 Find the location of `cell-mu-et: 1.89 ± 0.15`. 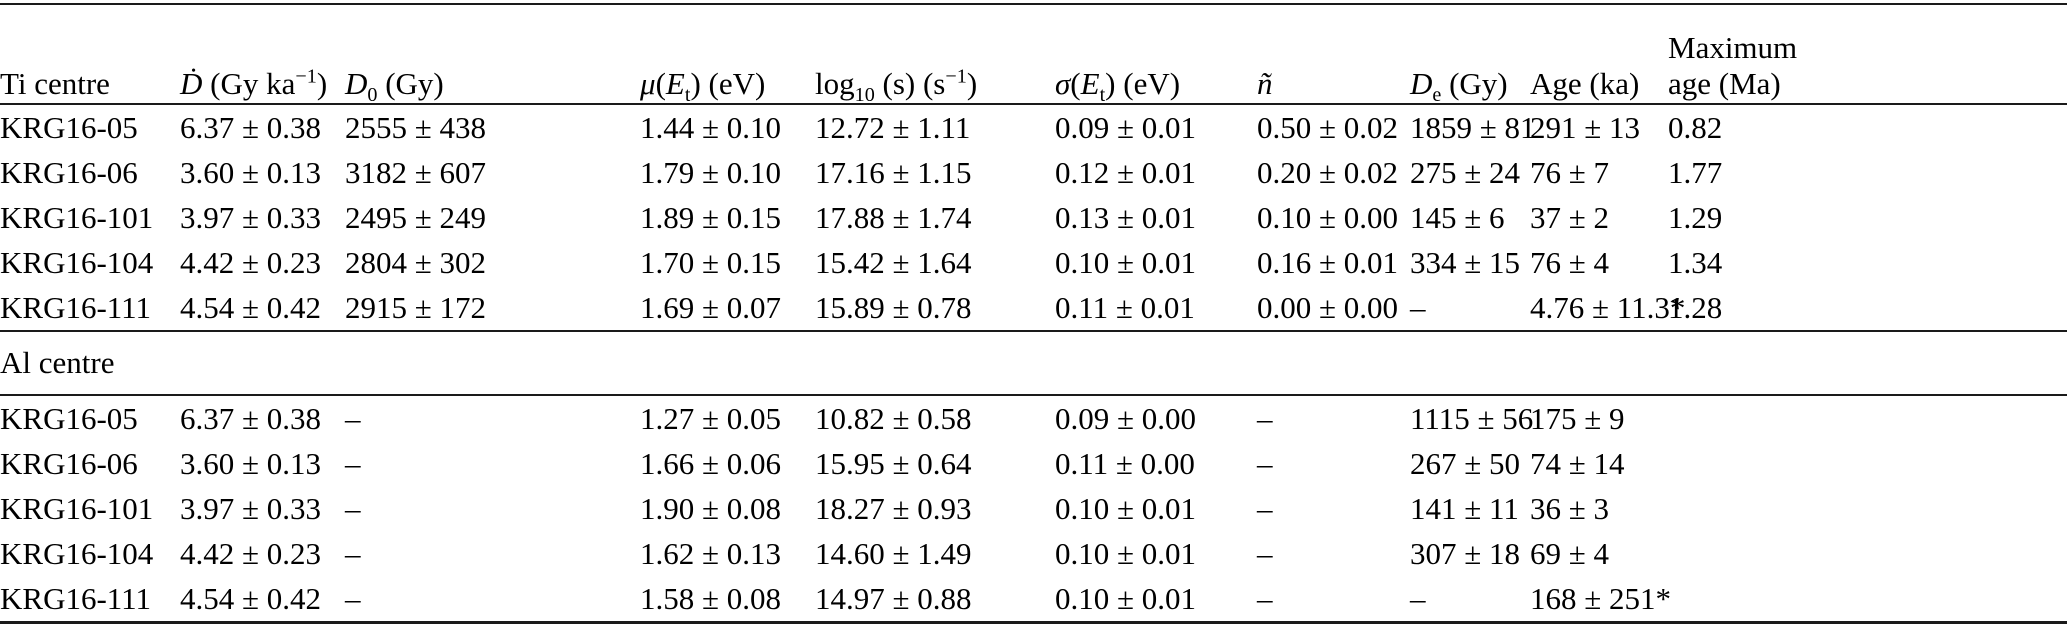

cell-mu-et: 1.89 ± 0.15 is located at coordinates (711, 217).